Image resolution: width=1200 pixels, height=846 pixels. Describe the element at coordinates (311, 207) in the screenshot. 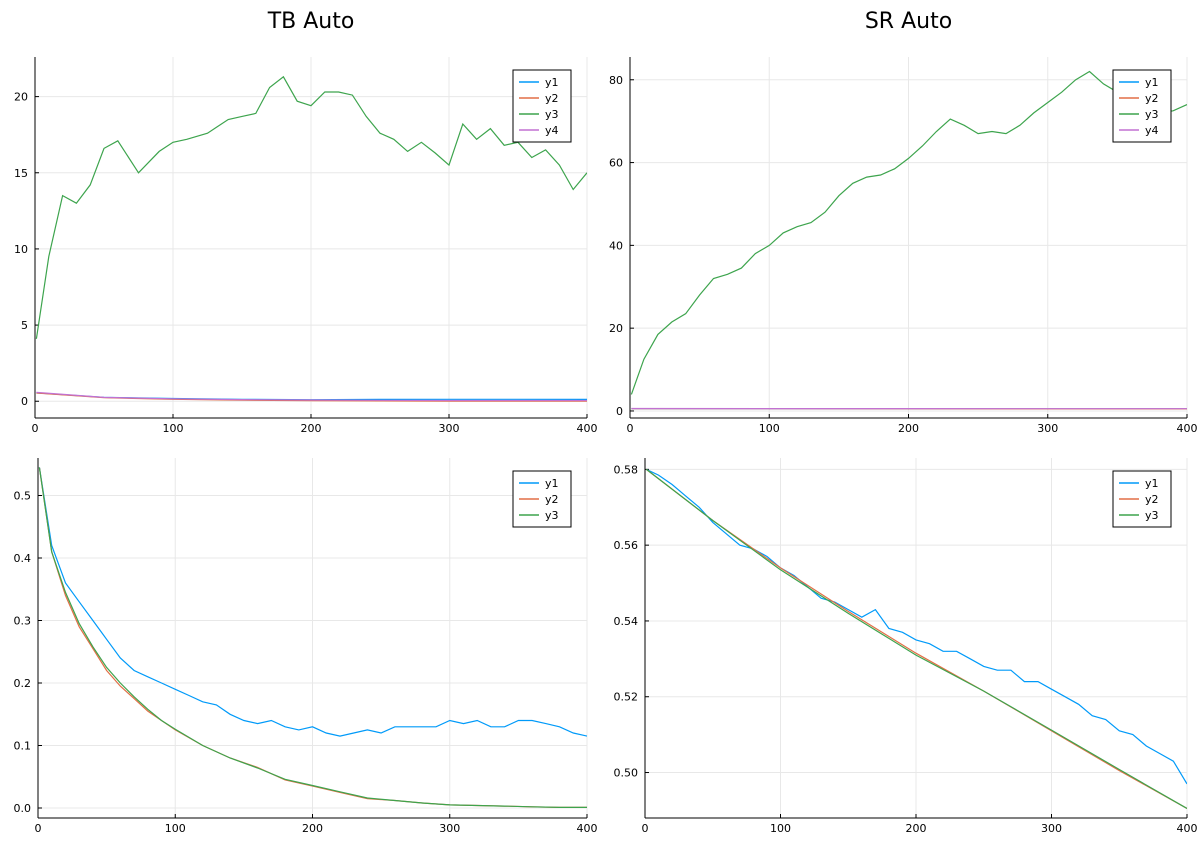

I see `series-line-y3` at that location.